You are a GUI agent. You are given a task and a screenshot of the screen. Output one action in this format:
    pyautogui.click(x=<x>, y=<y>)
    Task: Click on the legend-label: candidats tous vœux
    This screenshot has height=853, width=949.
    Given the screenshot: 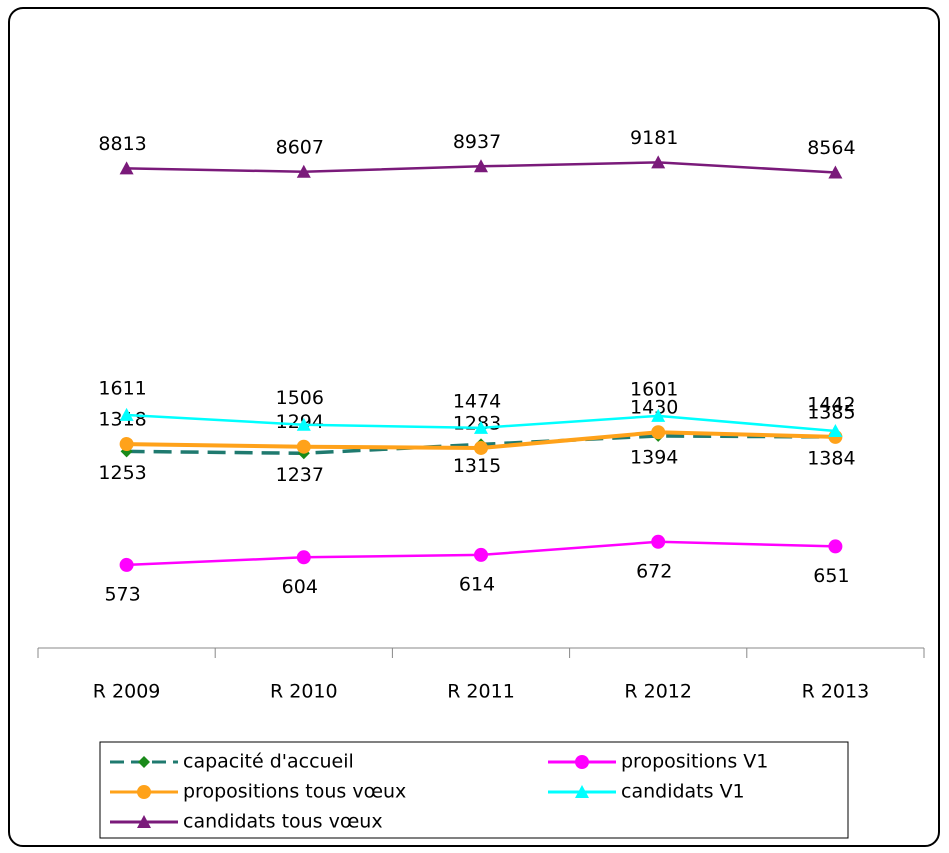 What is the action you would take?
    pyautogui.click(x=283, y=822)
    